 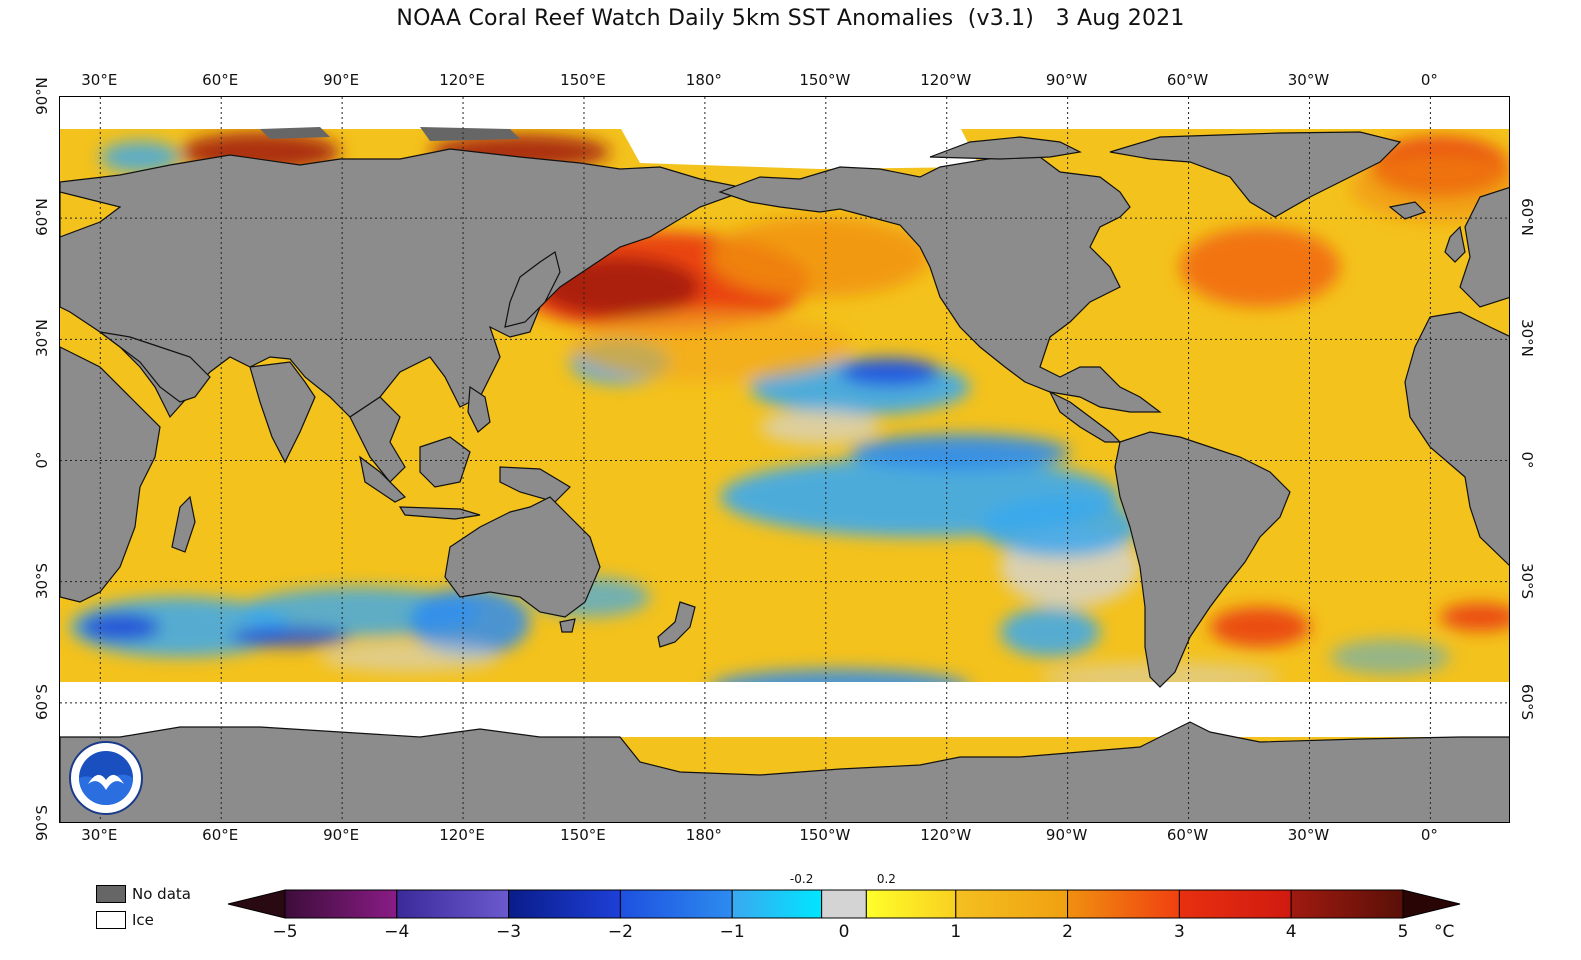 What do you see at coordinates (479, 409) in the screenshot?
I see `land-philippines` at bounding box center [479, 409].